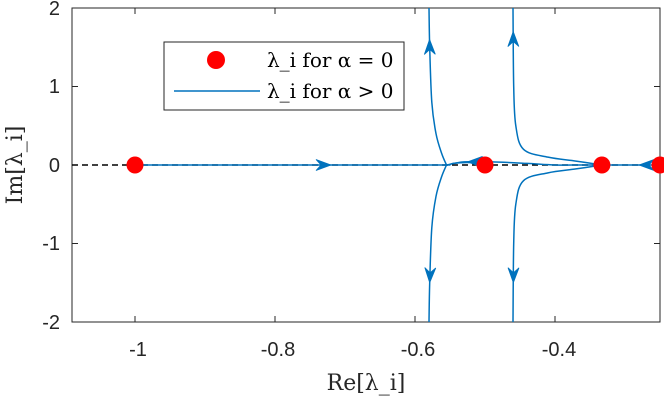 The height and width of the screenshot is (403, 664). I want to click on marker-group, so click(395, 165).